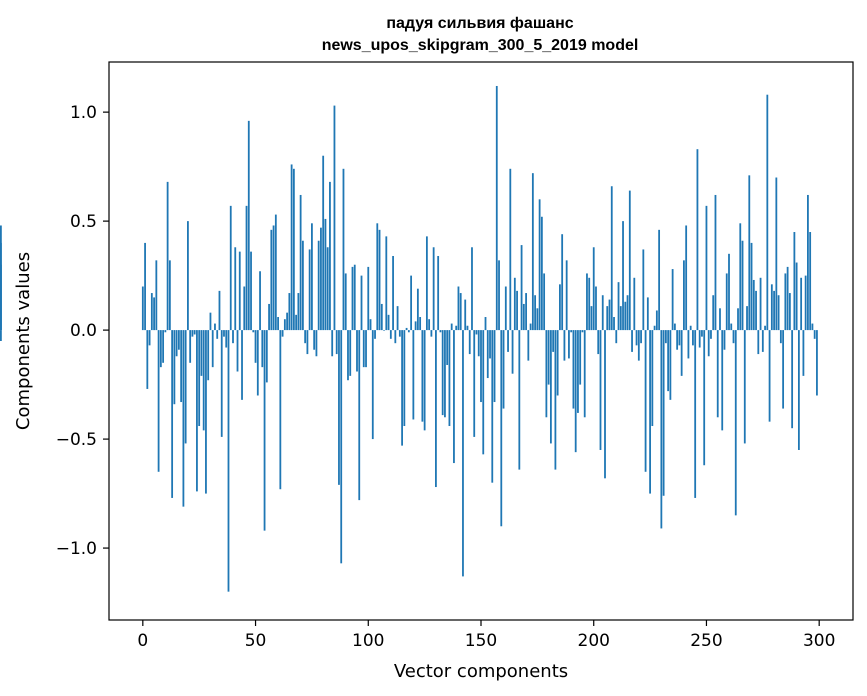 This screenshot has width=867, height=696. I want to click on chart-subtitle: news_upos_skipgram_300_5_2019 model, so click(480, 45).